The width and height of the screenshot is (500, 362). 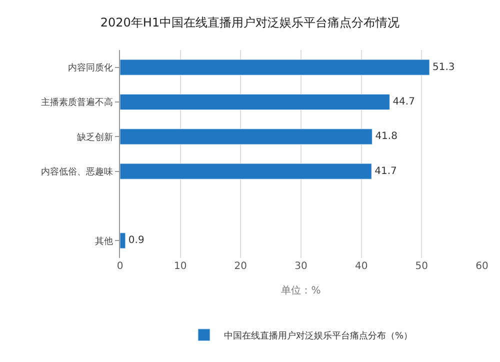 I want to click on data-label: 0.9, so click(x=136, y=240).